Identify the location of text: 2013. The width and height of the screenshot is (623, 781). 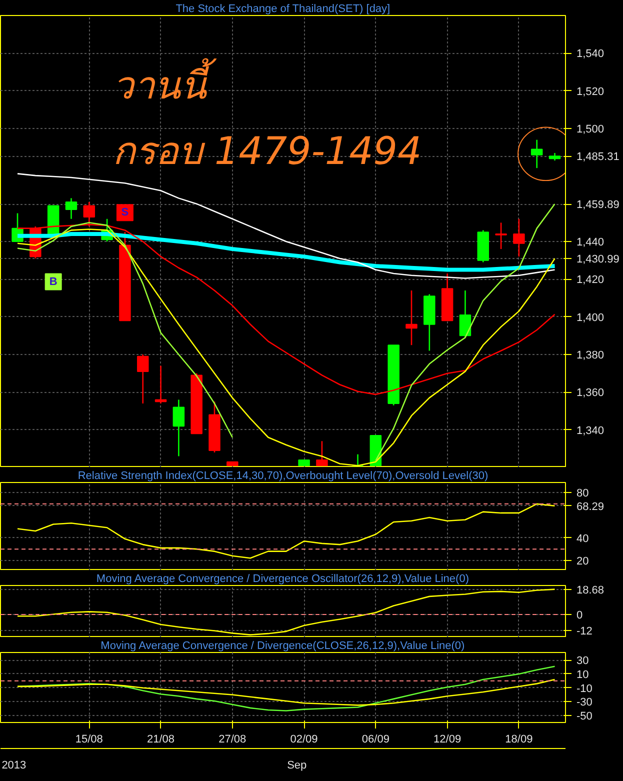
(14, 766).